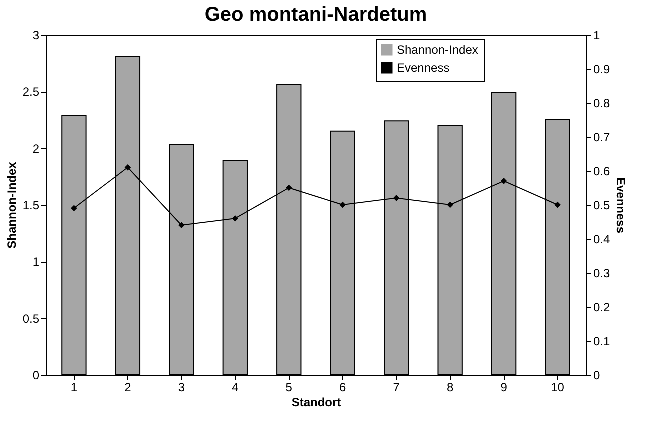 The image size is (649, 430). I want to click on y2-tick-label: 0.2, so click(602, 307).